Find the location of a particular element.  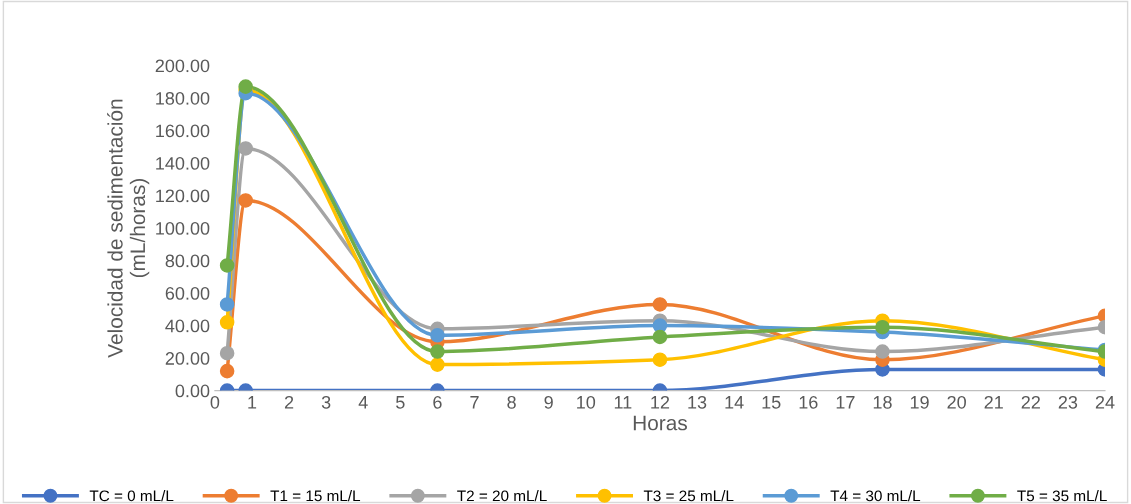

y-tick-label: 40.00 is located at coordinates (187, 326).